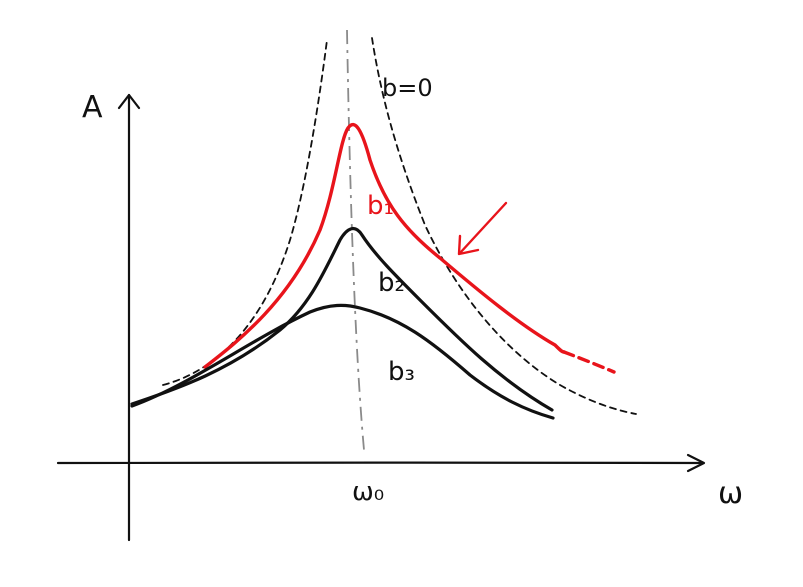  Describe the element at coordinates (730, 493) in the screenshot. I see `x-axis-label: ω` at that location.